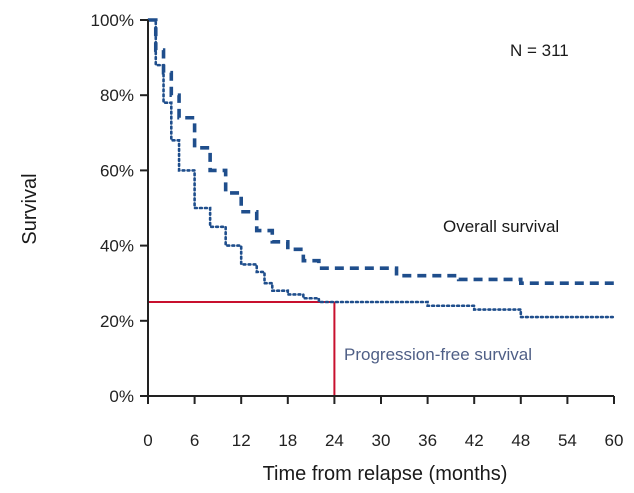  I want to click on x-axis-title: Time from relapse (months), so click(385, 474).